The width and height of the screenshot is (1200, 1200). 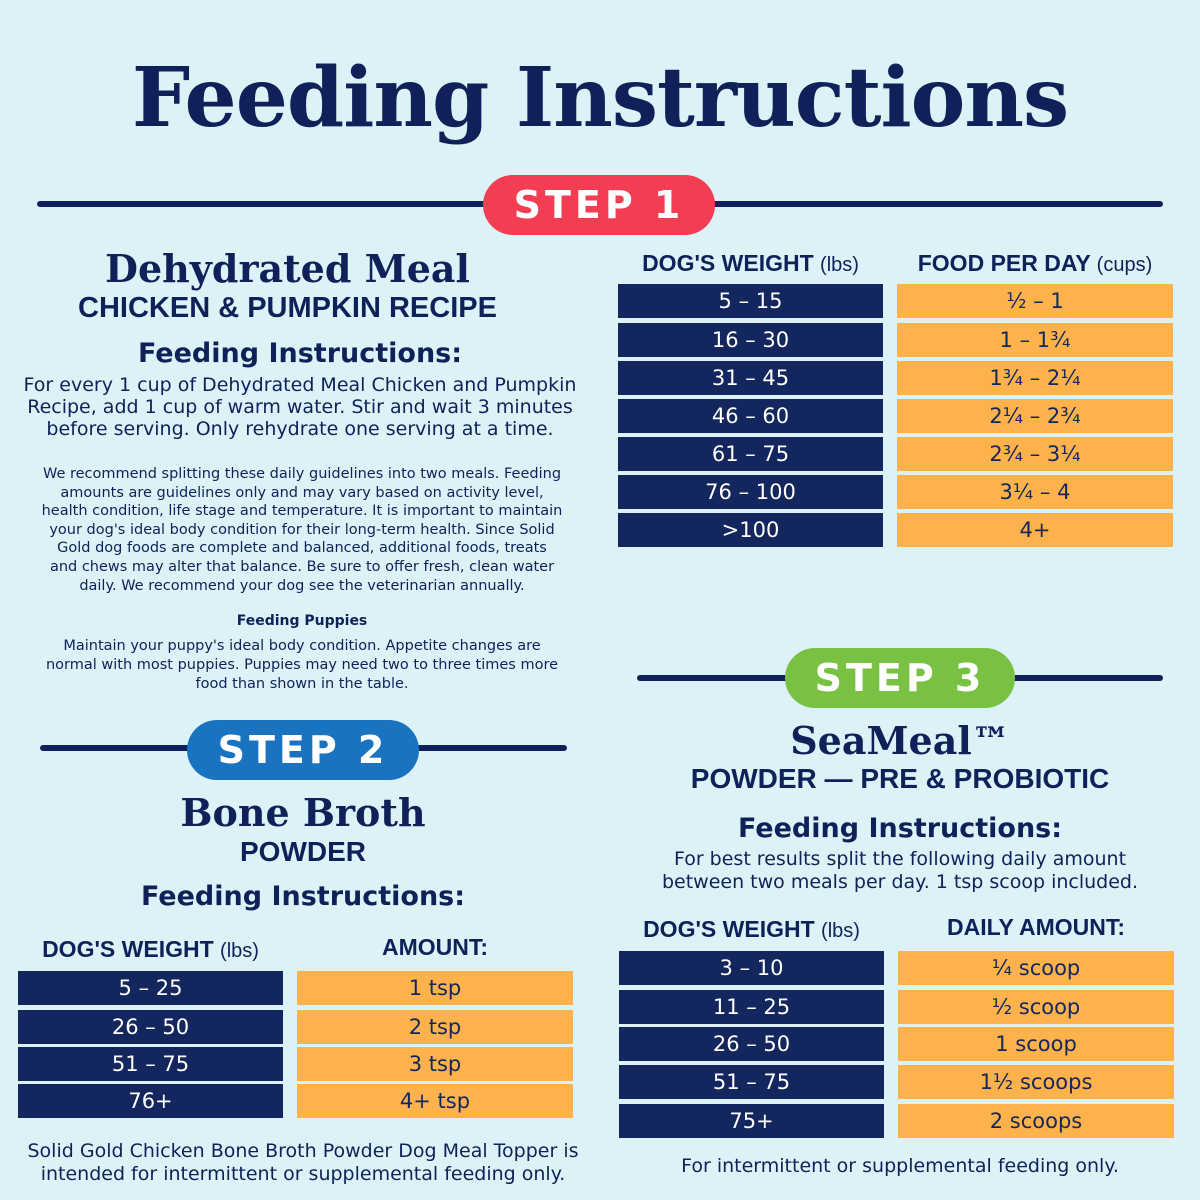 I want to click on step3-amount-cell: ½ scoop, so click(x=1036, y=1007).